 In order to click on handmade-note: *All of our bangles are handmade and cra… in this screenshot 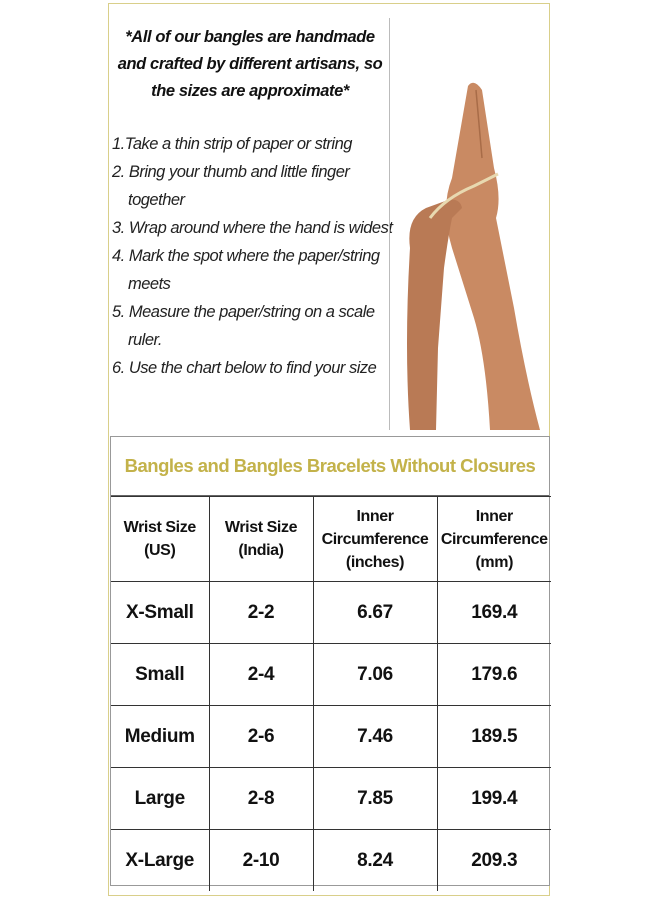, I will do `click(250, 64)`.